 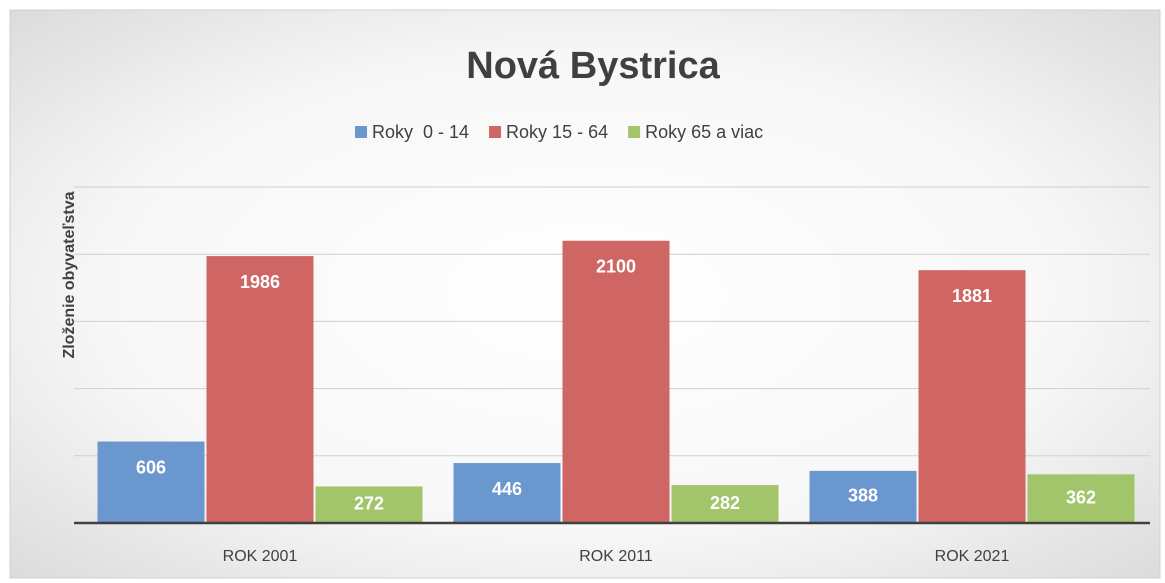 What do you see at coordinates (616, 556) in the screenshot?
I see `x-tick-label: ROK 2011` at bounding box center [616, 556].